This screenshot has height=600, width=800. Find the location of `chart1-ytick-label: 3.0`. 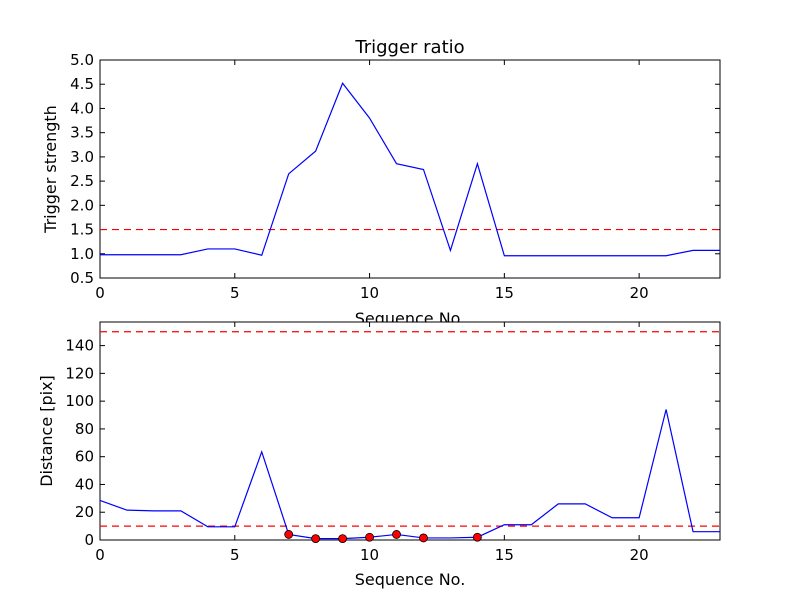

chart1-ytick-label: 3.0 is located at coordinates (82, 157).